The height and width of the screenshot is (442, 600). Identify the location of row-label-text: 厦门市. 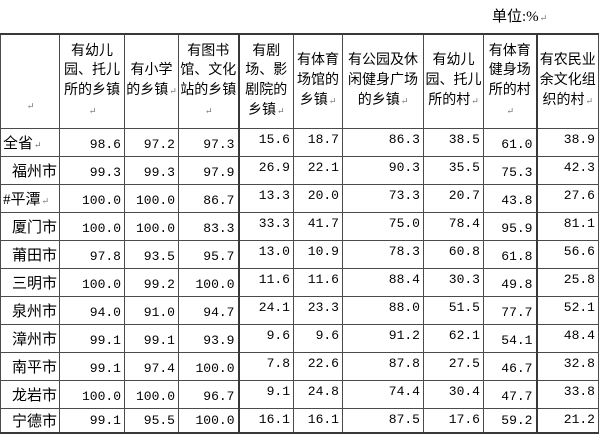
(35, 227).